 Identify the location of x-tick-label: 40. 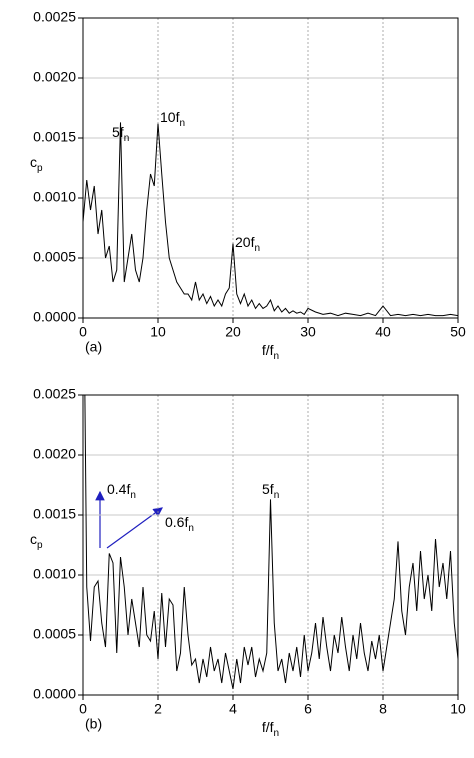
(383, 332).